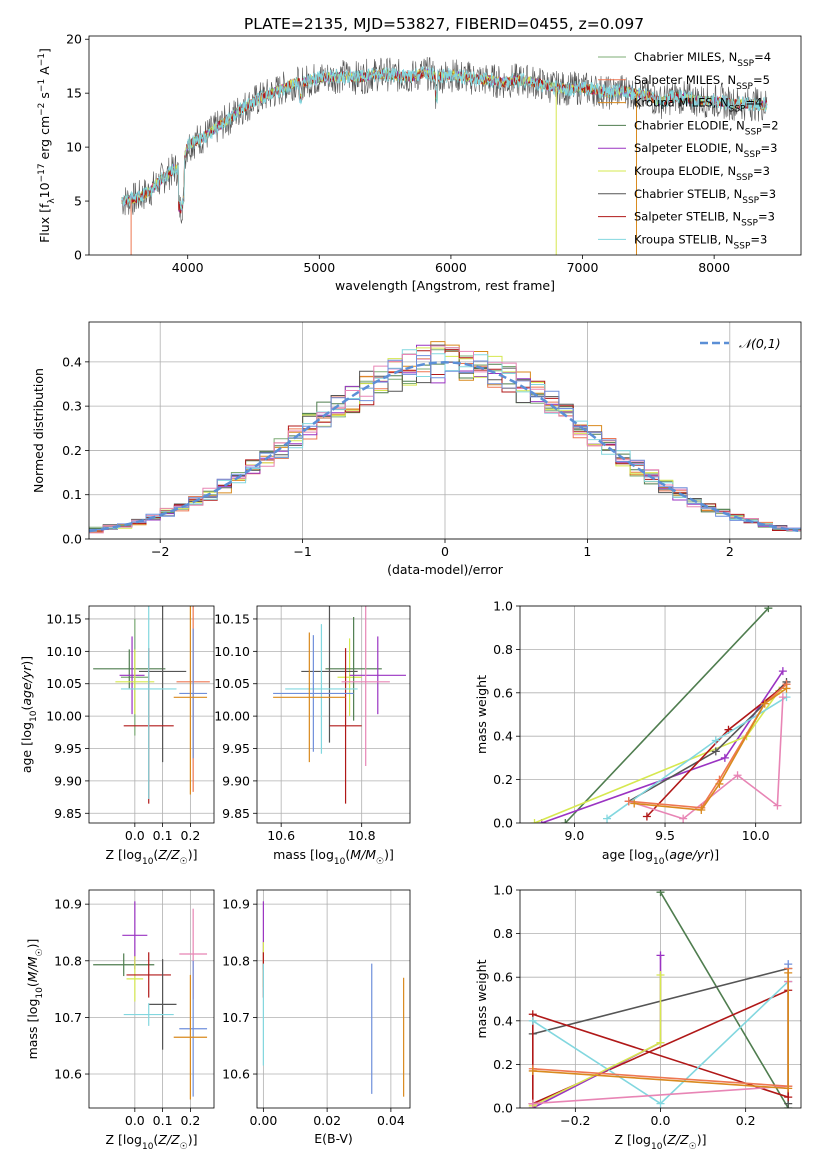  What do you see at coordinates (333, 999) in the screenshot?
I see `mass_vs_ebv-plot-area` at bounding box center [333, 999].